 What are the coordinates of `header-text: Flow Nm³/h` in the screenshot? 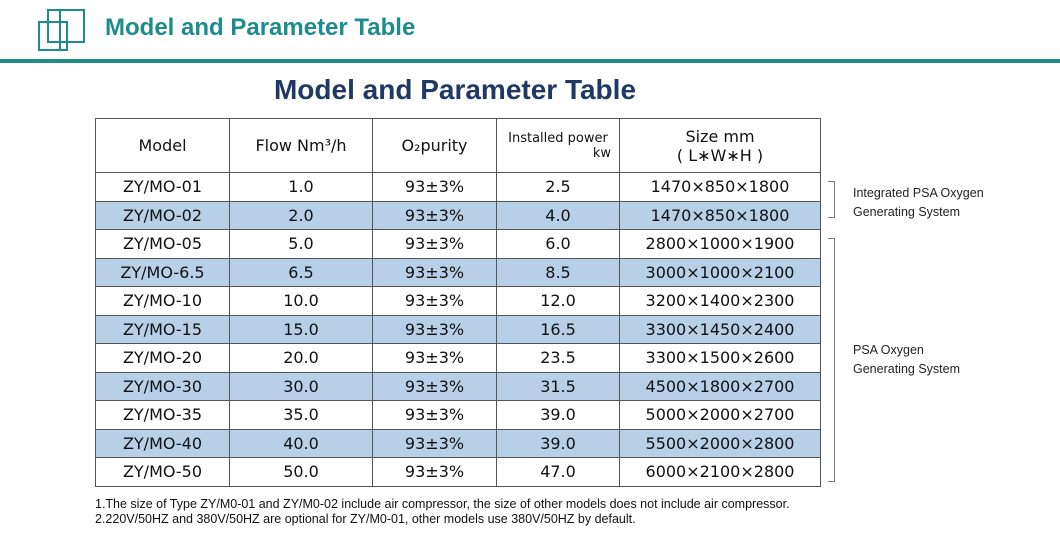 It's located at (301, 145).